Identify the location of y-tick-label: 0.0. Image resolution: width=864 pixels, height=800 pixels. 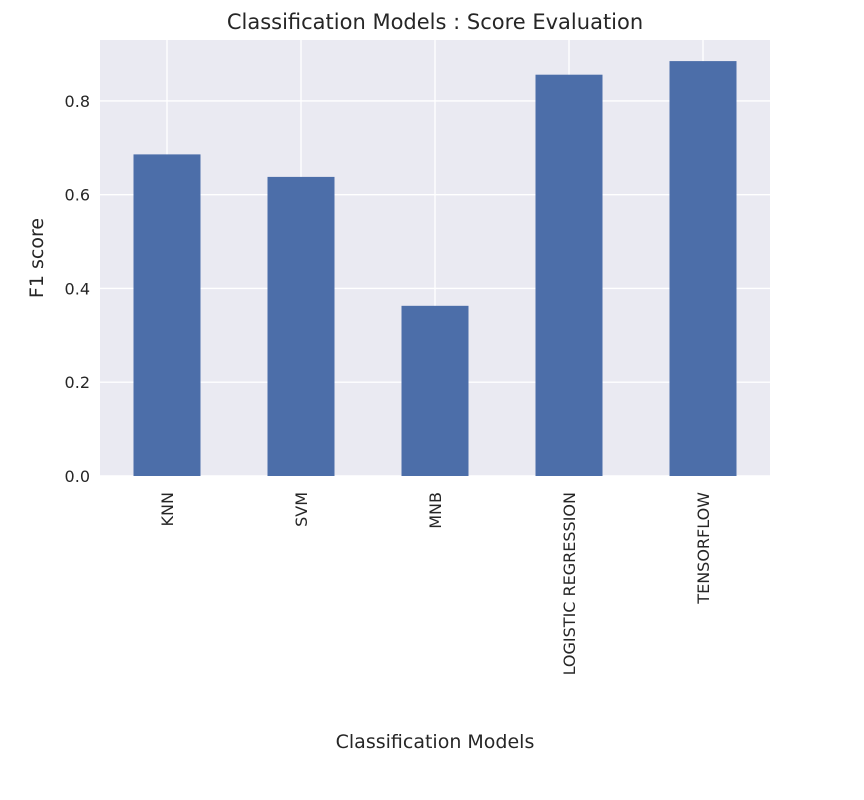
(77, 476).